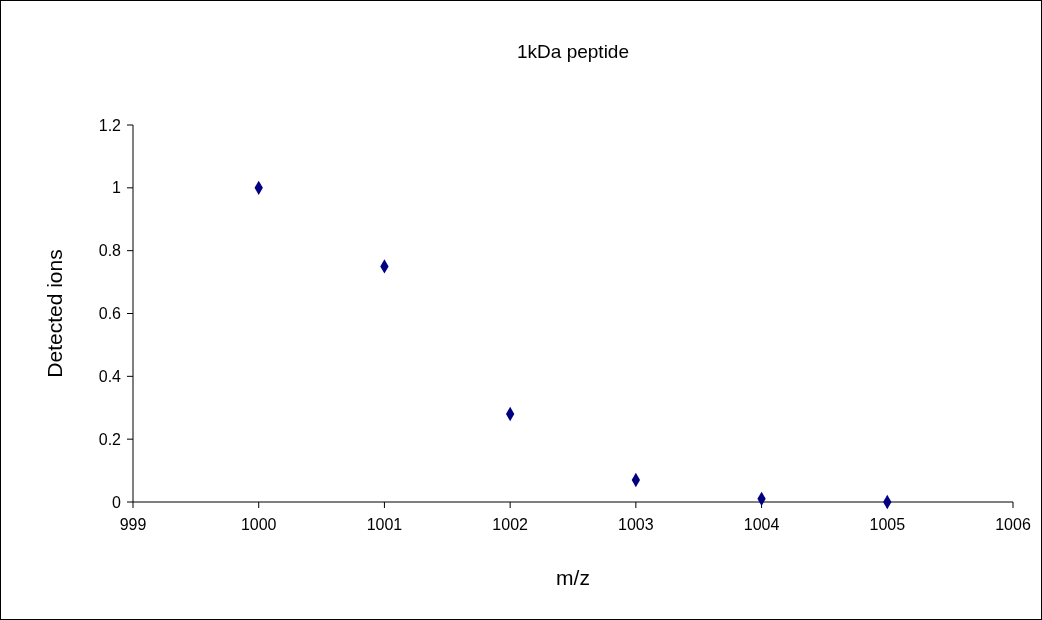 The image size is (1042, 620). I want to click on y-tick-label: 1.2, so click(110, 125).